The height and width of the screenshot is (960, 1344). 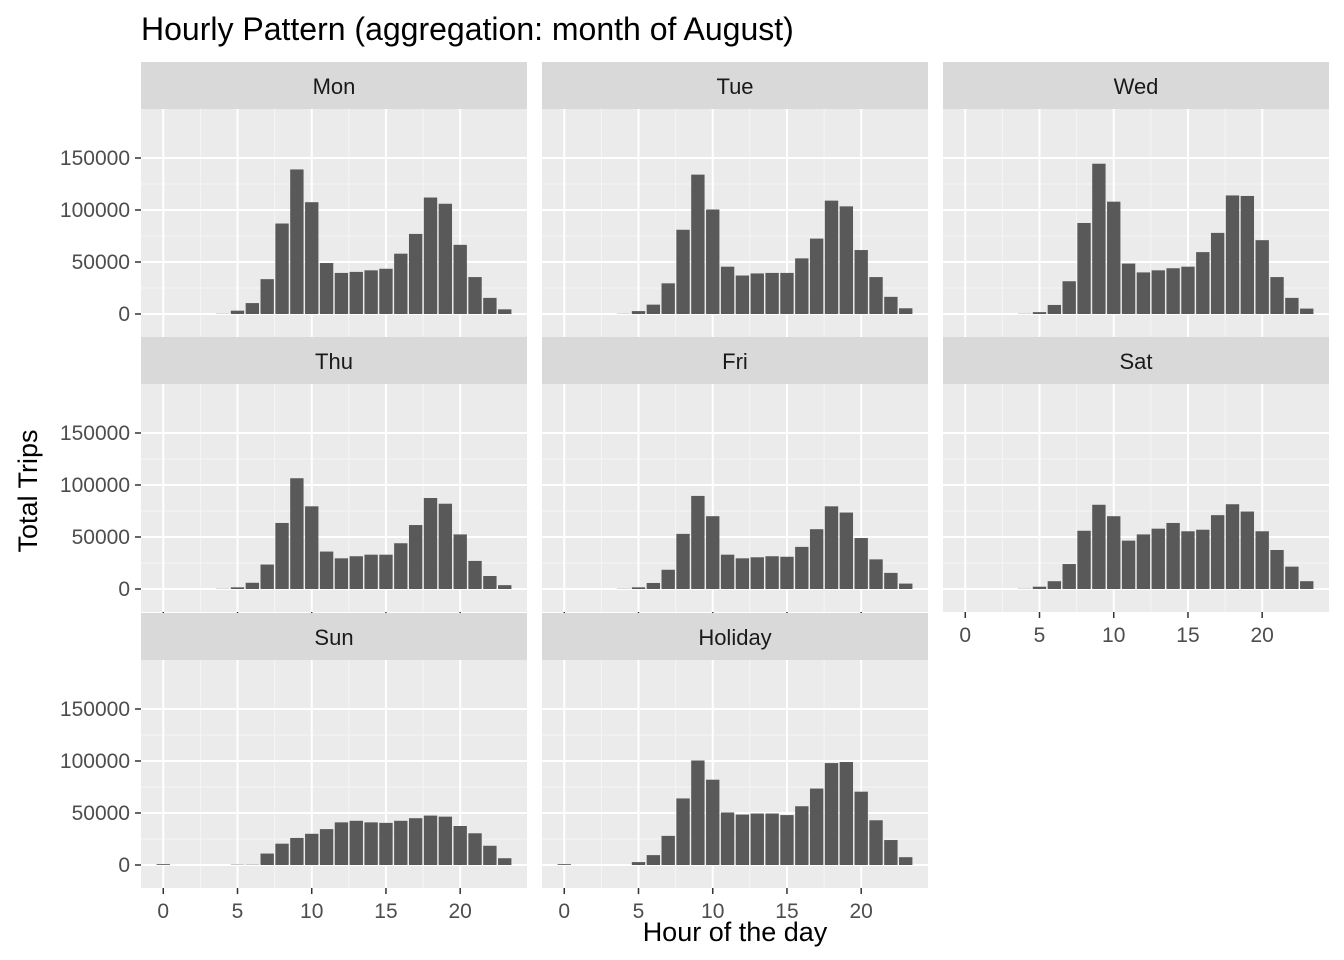 What do you see at coordinates (735, 361) in the screenshot?
I see `strip-label: Fri` at bounding box center [735, 361].